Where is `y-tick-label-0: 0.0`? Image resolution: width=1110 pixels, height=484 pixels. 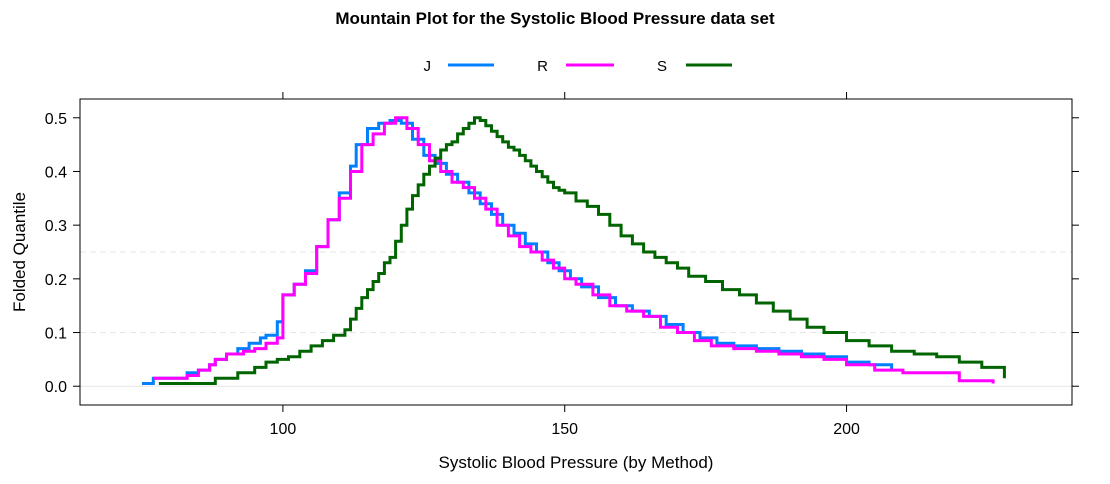
y-tick-label-0: 0.0 is located at coordinates (56, 387).